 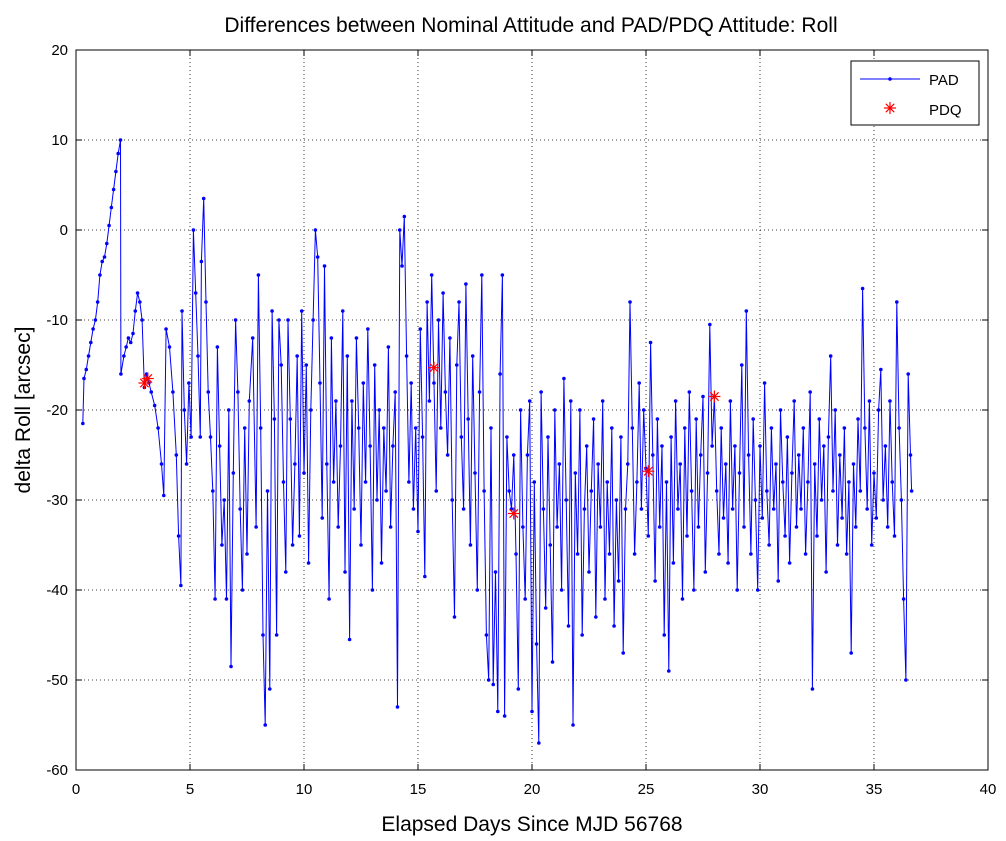 I want to click on x-tick-label: 5, so click(x=190, y=789).